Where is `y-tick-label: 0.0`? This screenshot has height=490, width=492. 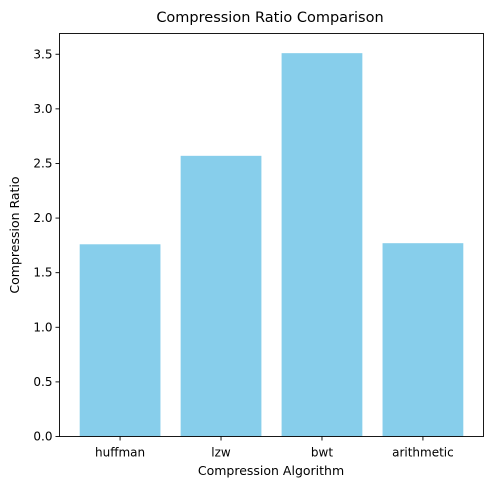 y-tick-label: 0.0 is located at coordinates (42, 437).